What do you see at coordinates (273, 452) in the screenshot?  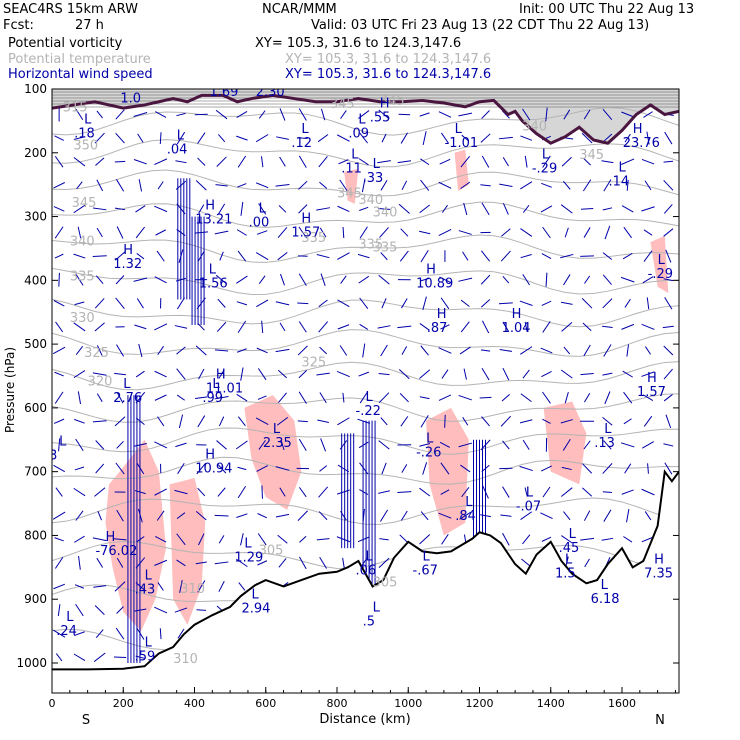 I see `pv-shaded-area` at bounding box center [273, 452].